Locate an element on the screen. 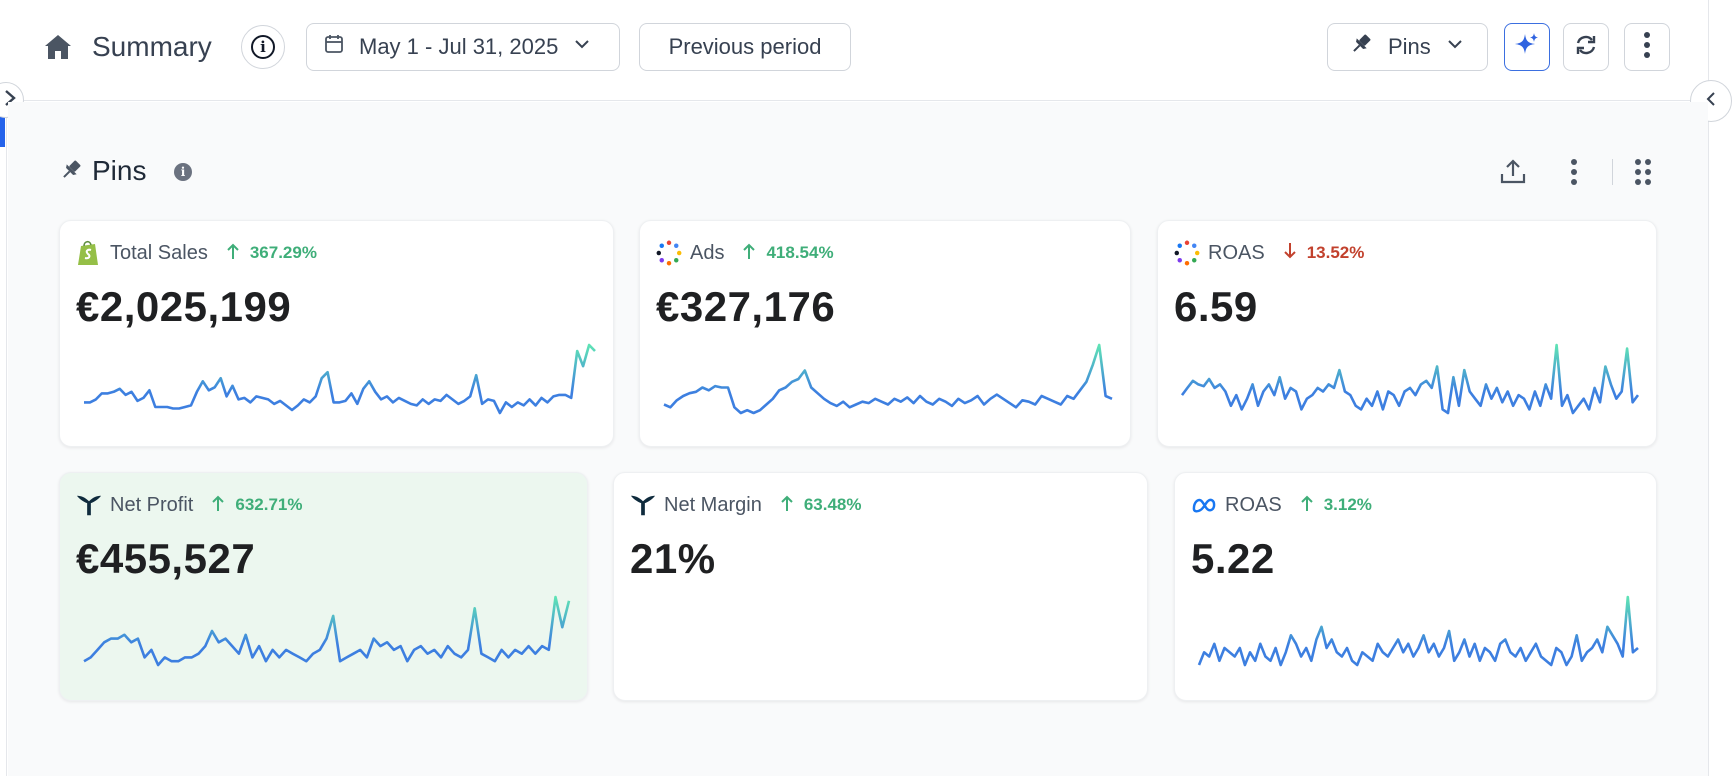 The image size is (1734, 776). metric-card-header: Total Sales 367.29% is located at coordinates (196, 253).